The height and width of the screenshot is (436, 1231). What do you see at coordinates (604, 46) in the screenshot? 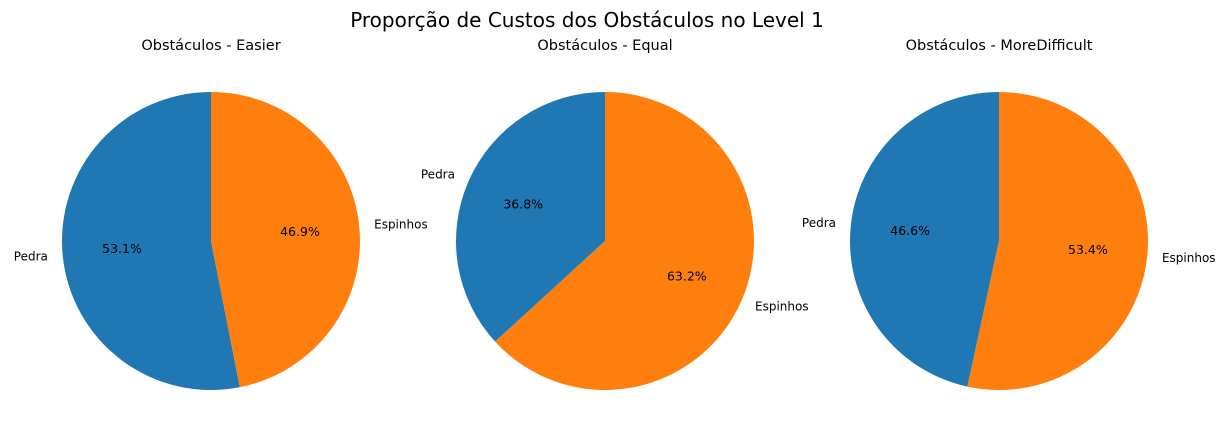
I see `pie-title: Obstáculos - Equal` at bounding box center [604, 46].